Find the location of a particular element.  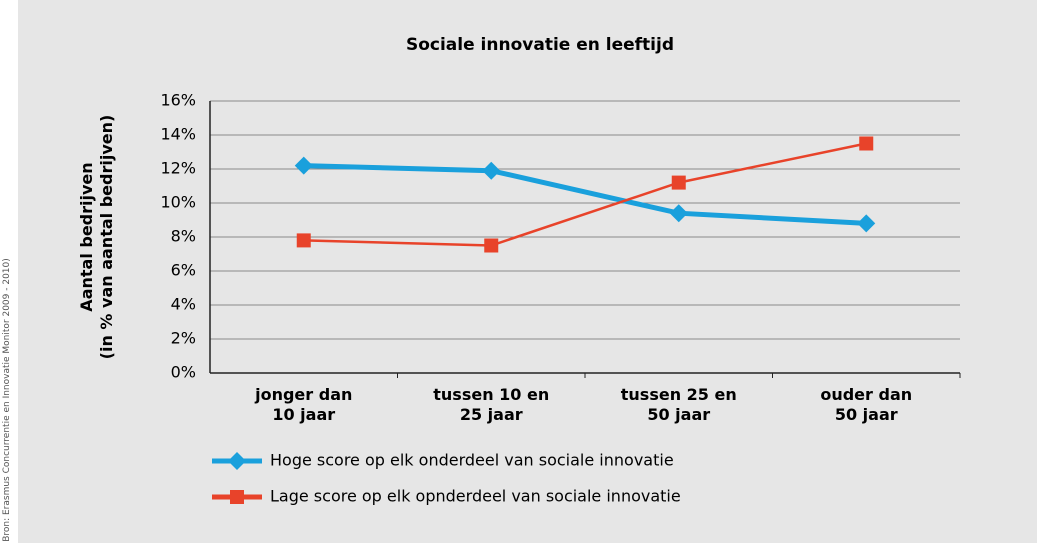

y-tick-label: 0% is located at coordinates (183, 372).